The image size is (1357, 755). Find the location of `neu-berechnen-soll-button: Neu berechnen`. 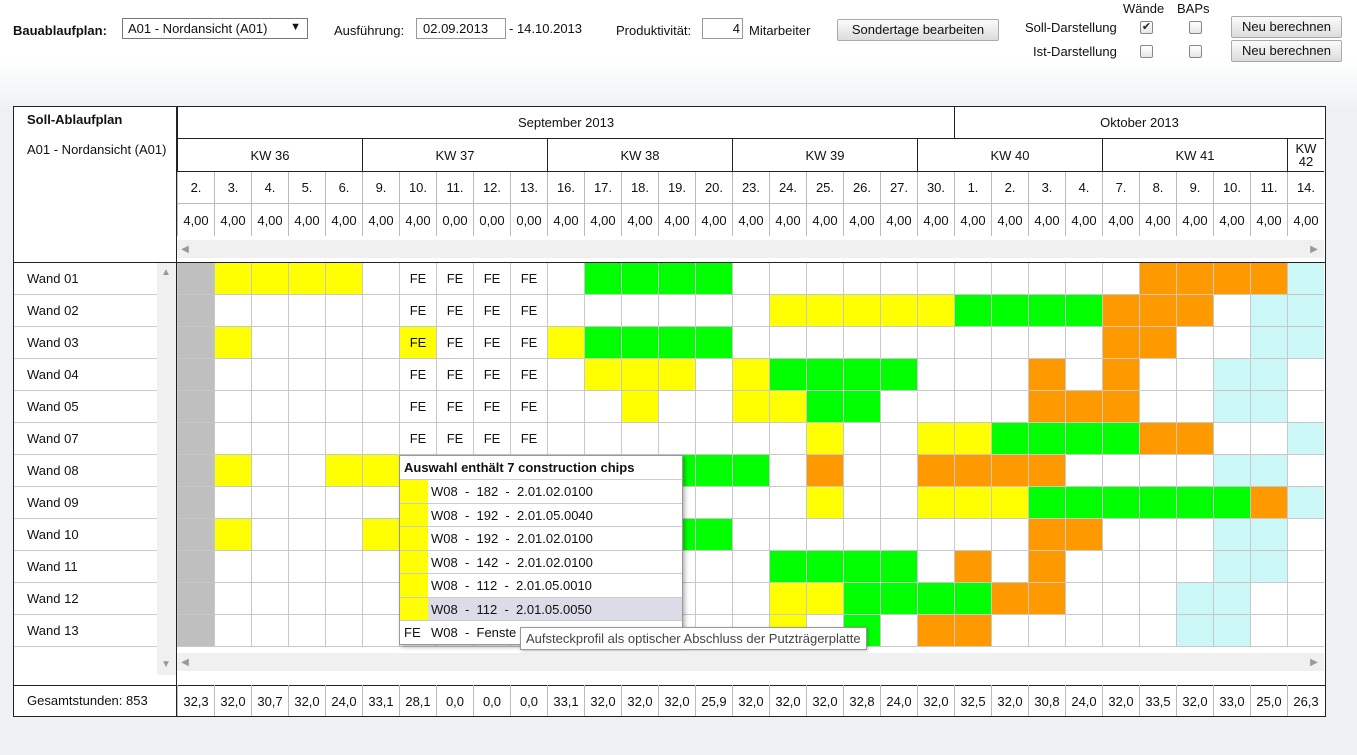

neu-berechnen-soll-button: Neu berechnen is located at coordinates (1286, 27).